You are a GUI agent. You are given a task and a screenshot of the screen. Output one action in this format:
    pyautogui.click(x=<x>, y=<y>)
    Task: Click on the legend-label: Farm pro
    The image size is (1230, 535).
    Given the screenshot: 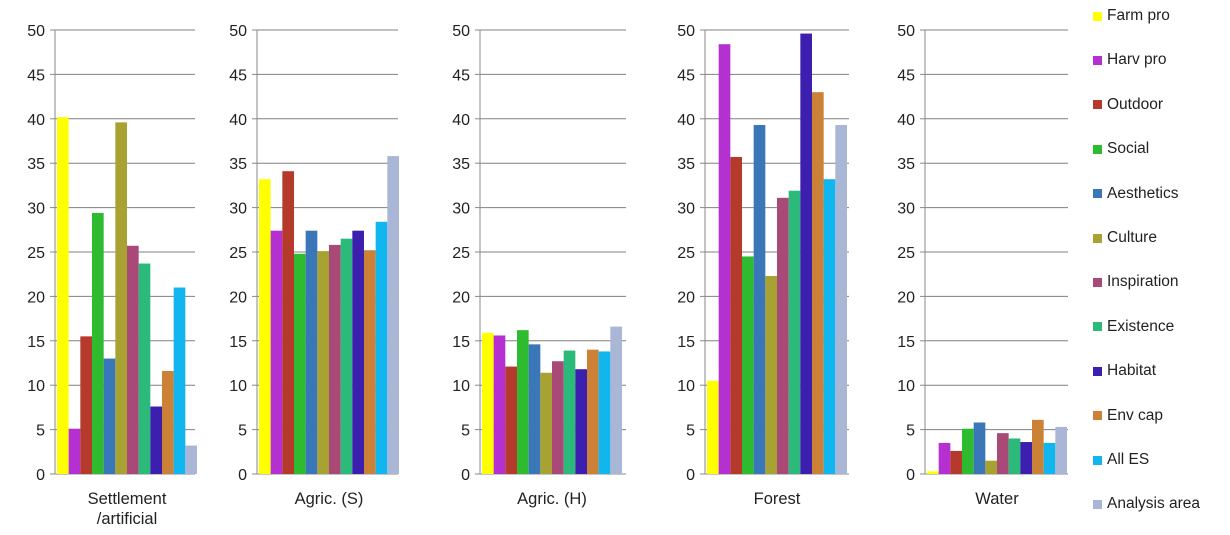 What is the action you would take?
    pyautogui.click(x=1138, y=15)
    